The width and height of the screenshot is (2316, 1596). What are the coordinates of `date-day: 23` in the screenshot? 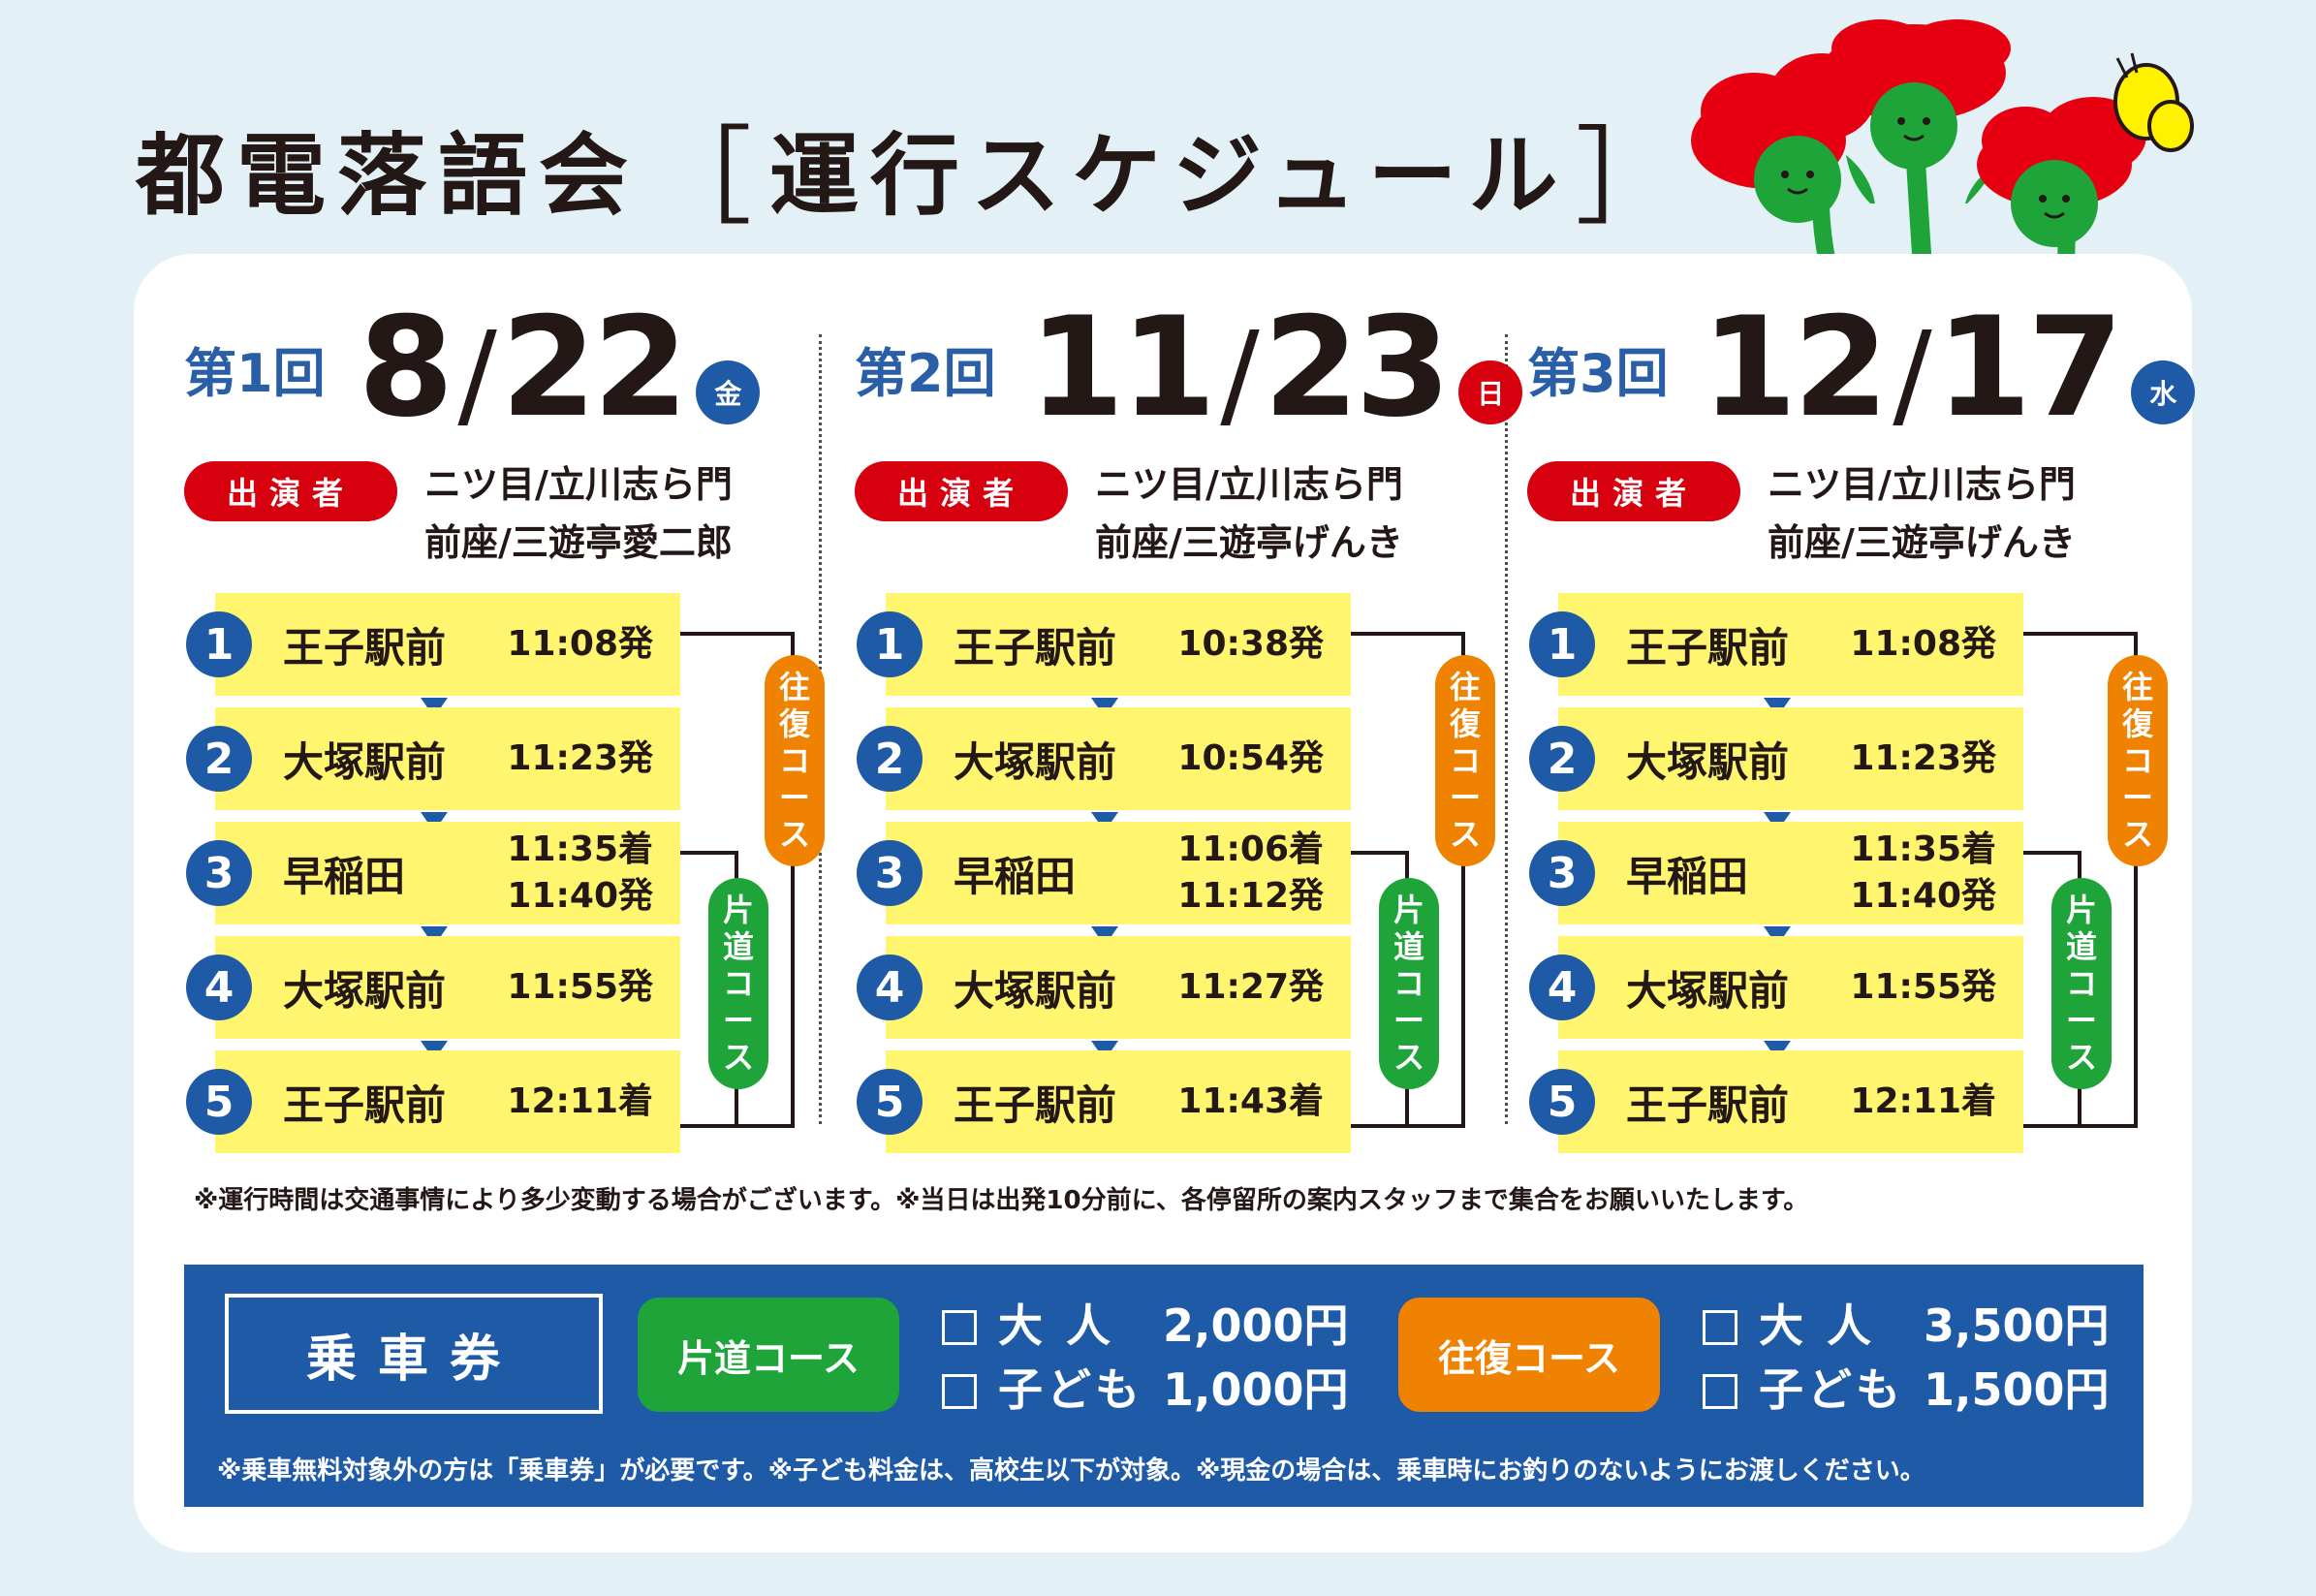 It's located at (1357, 368).